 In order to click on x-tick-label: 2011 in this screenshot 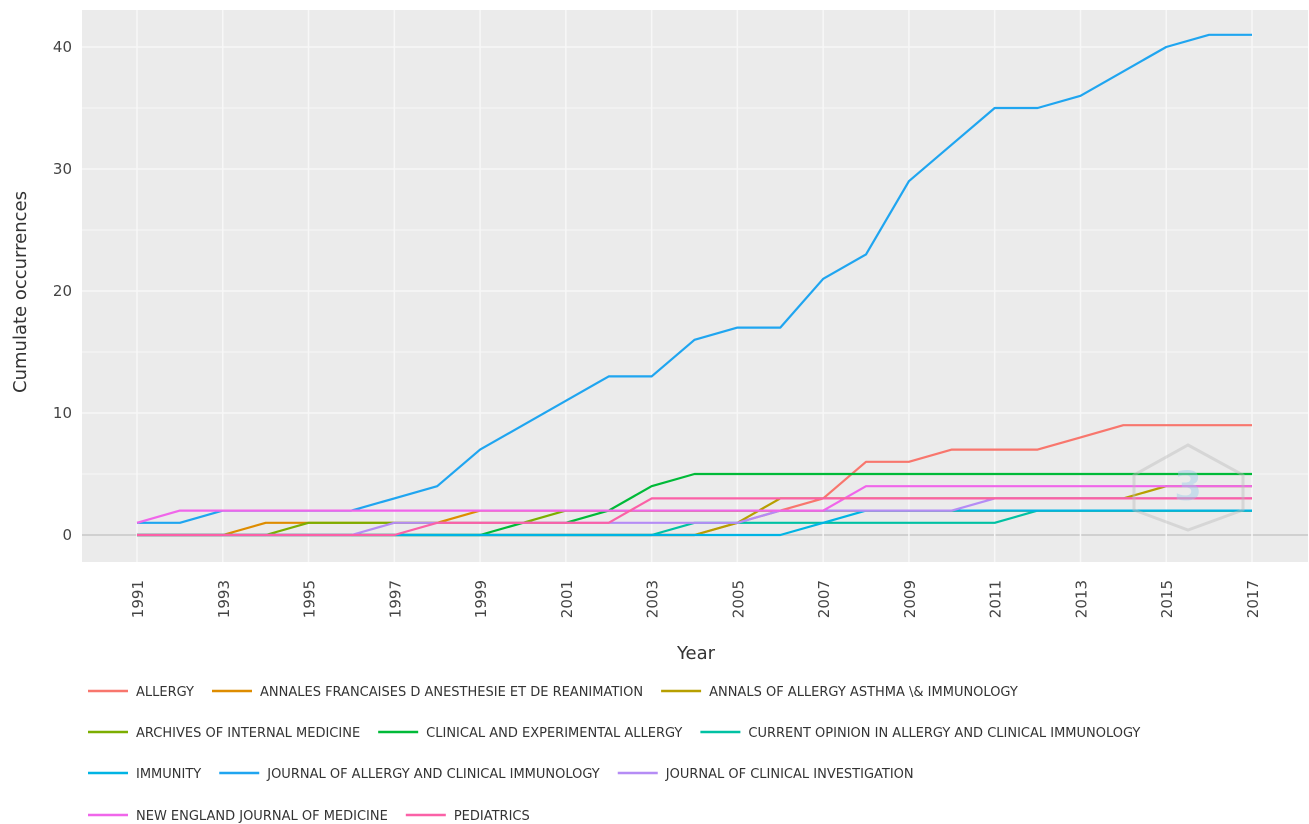, I will do `click(996, 599)`.